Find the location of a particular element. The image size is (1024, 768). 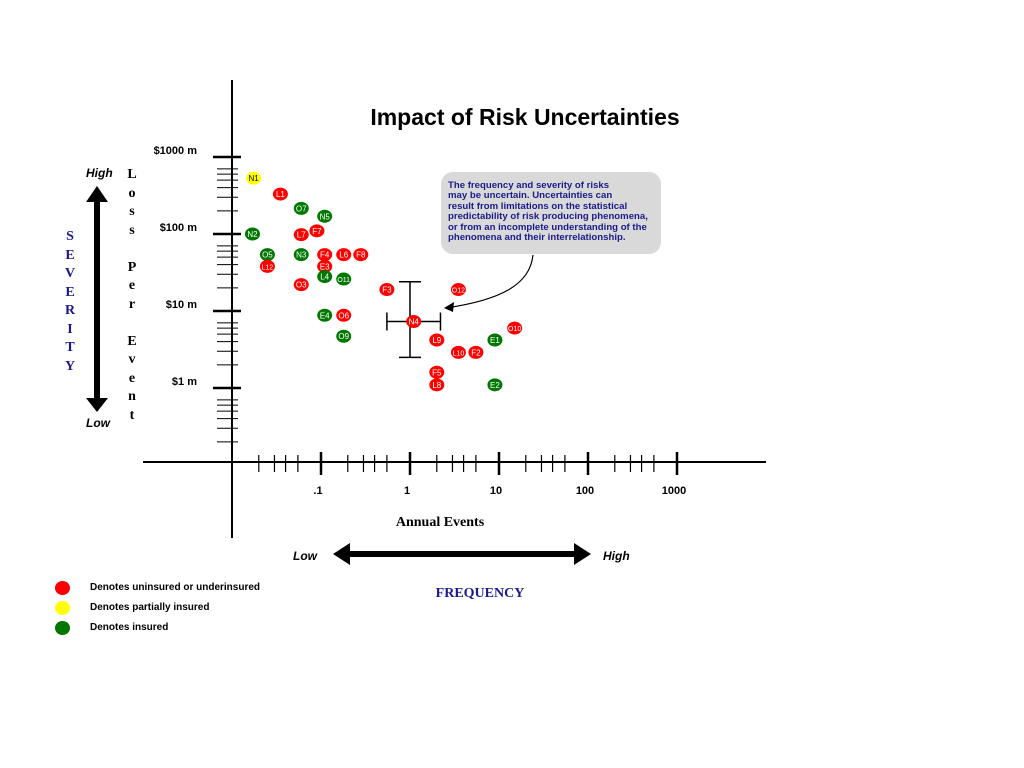

data-point-n5: N5 is located at coordinates (325, 216).